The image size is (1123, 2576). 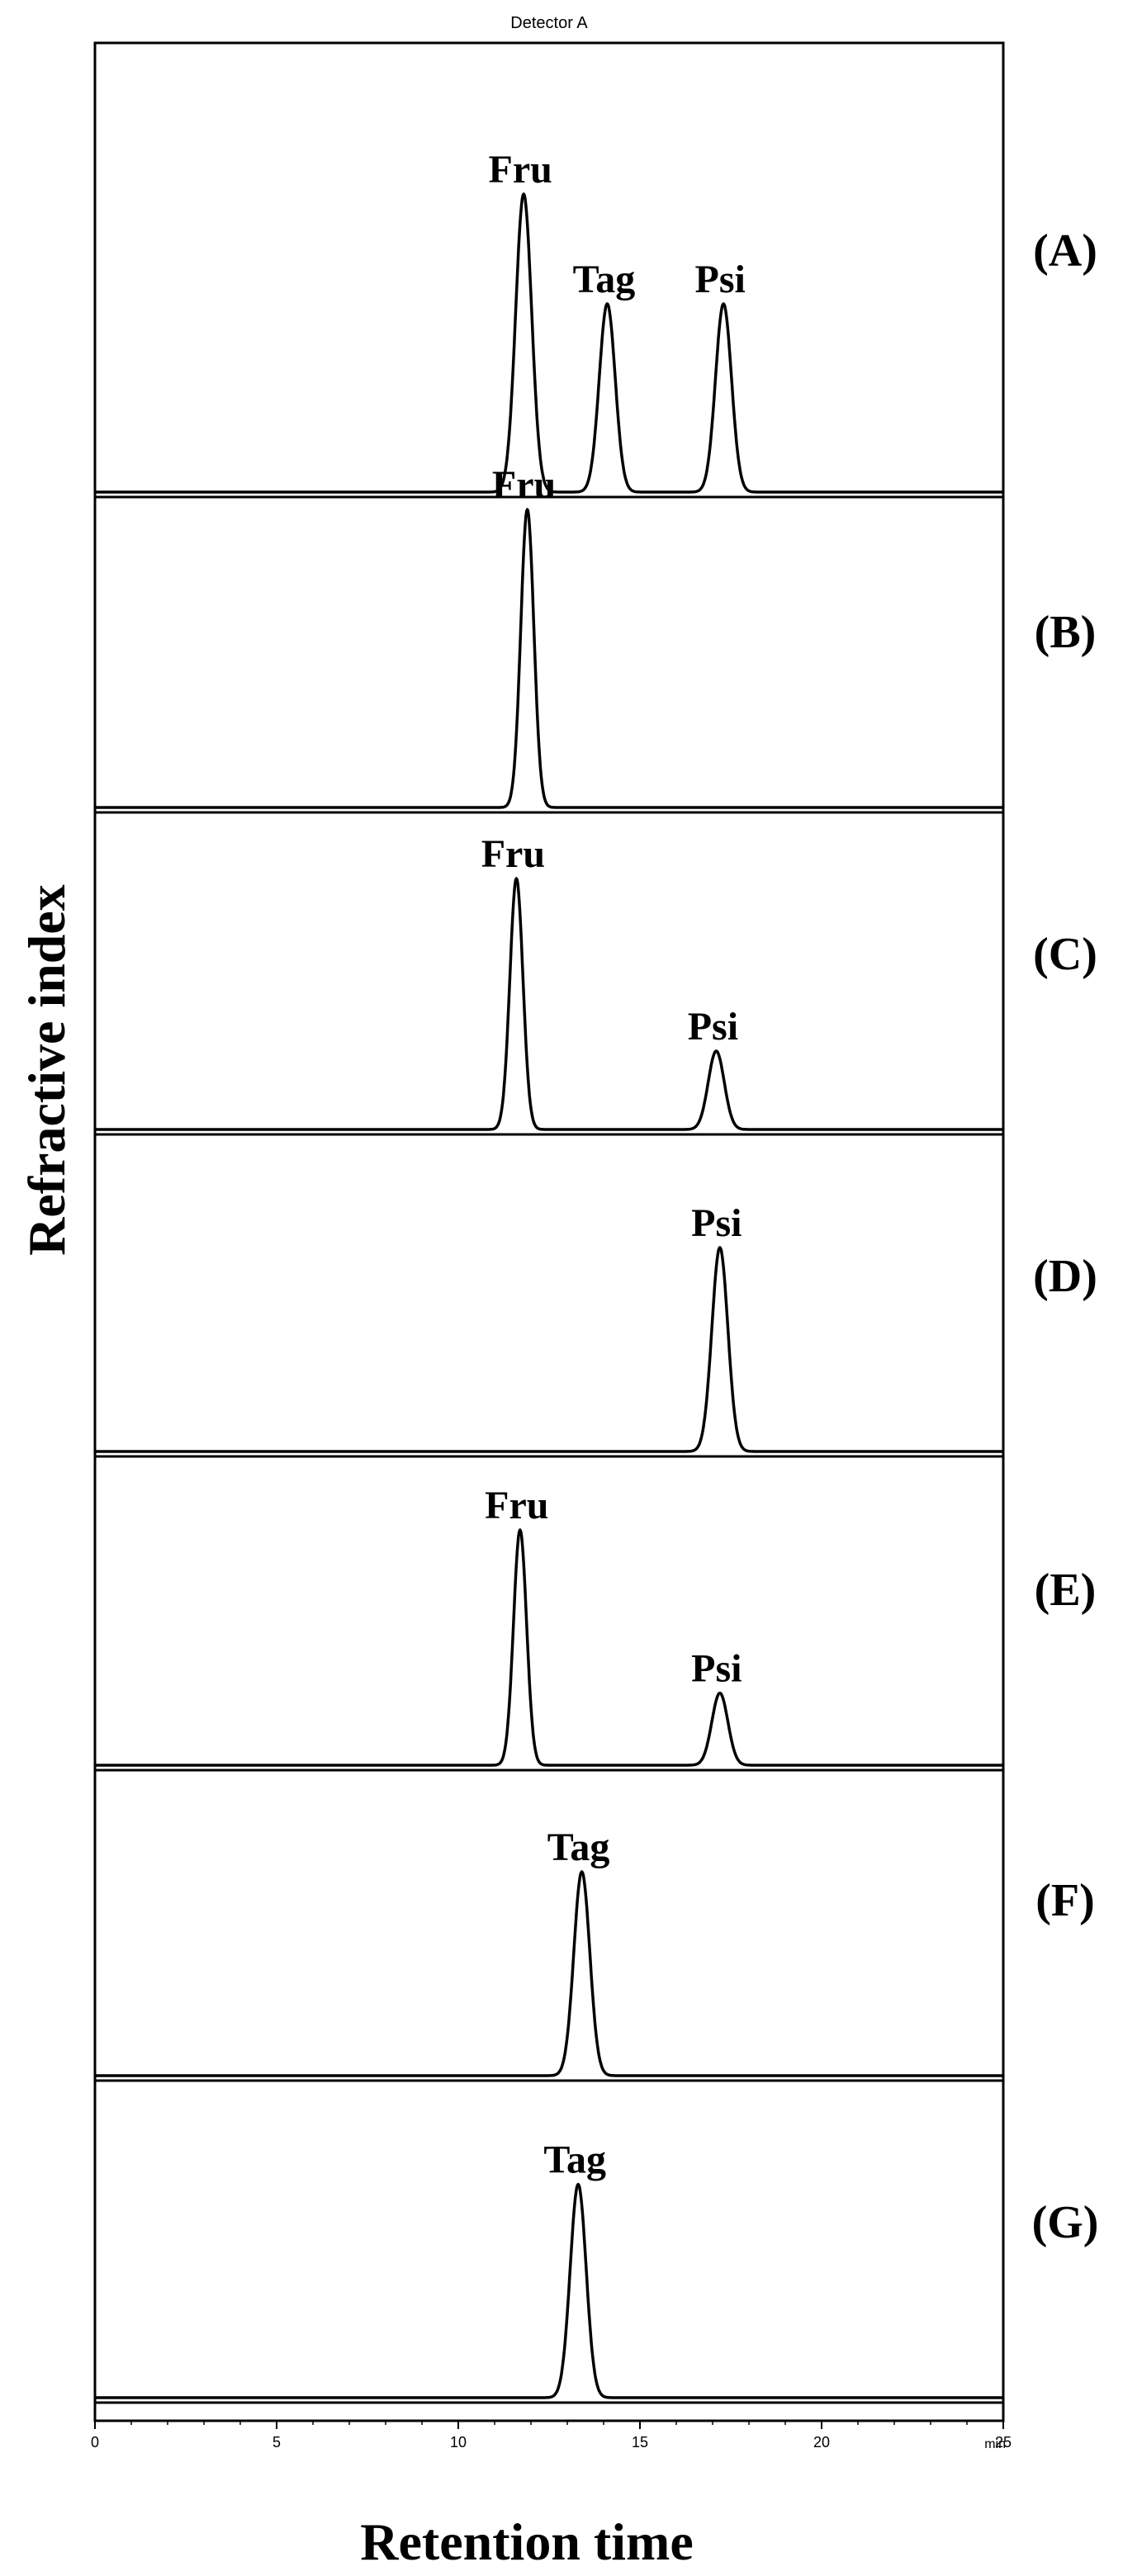 I want to click on y-axis-title: Refractive index, so click(x=46, y=1070).